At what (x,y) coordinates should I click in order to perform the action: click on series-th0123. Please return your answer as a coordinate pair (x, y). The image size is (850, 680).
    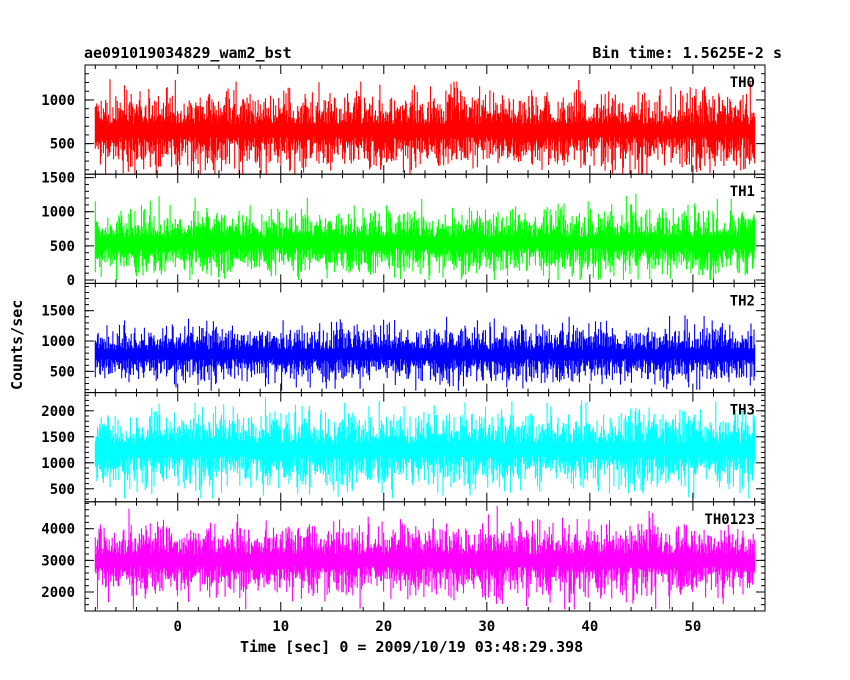
    Looking at the image, I should click on (425, 557).